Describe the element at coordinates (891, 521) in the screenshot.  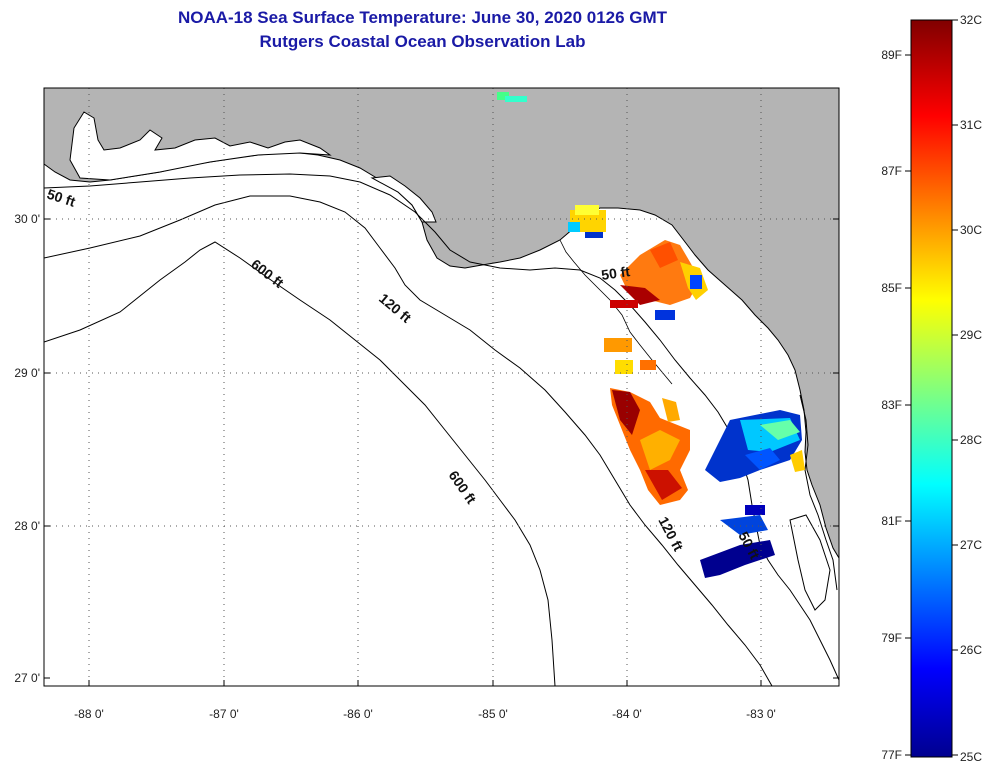
I see `fahrenheit-label: 81F` at that location.